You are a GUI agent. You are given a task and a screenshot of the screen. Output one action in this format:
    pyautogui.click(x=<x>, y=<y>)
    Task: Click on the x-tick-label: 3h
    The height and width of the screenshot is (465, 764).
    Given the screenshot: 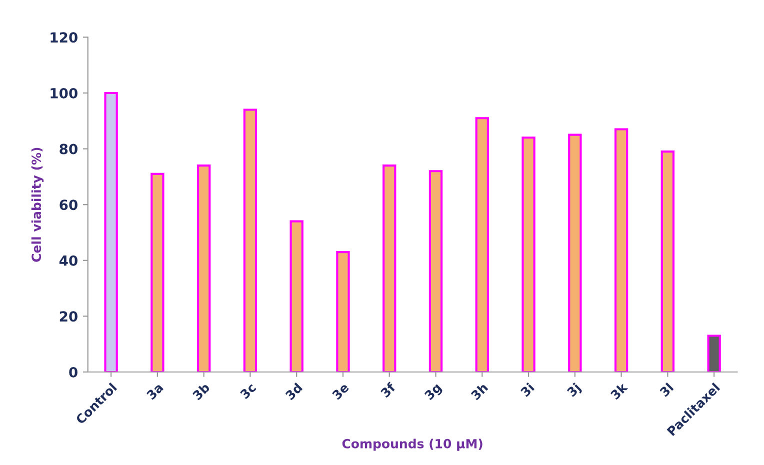 What is the action you would take?
    pyautogui.click(x=479, y=391)
    